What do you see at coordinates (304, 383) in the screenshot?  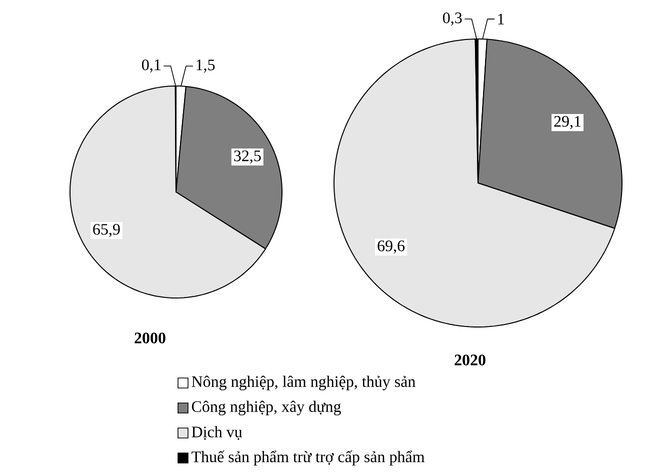 I see `legend-label: Nông nghiệp, lâm nghiệp, thủy sản` at bounding box center [304, 383].